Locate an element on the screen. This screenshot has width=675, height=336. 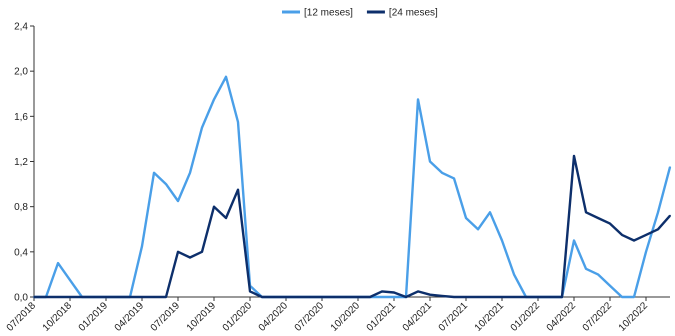
x-tick-label: 04/2019 is located at coordinates (130, 317).